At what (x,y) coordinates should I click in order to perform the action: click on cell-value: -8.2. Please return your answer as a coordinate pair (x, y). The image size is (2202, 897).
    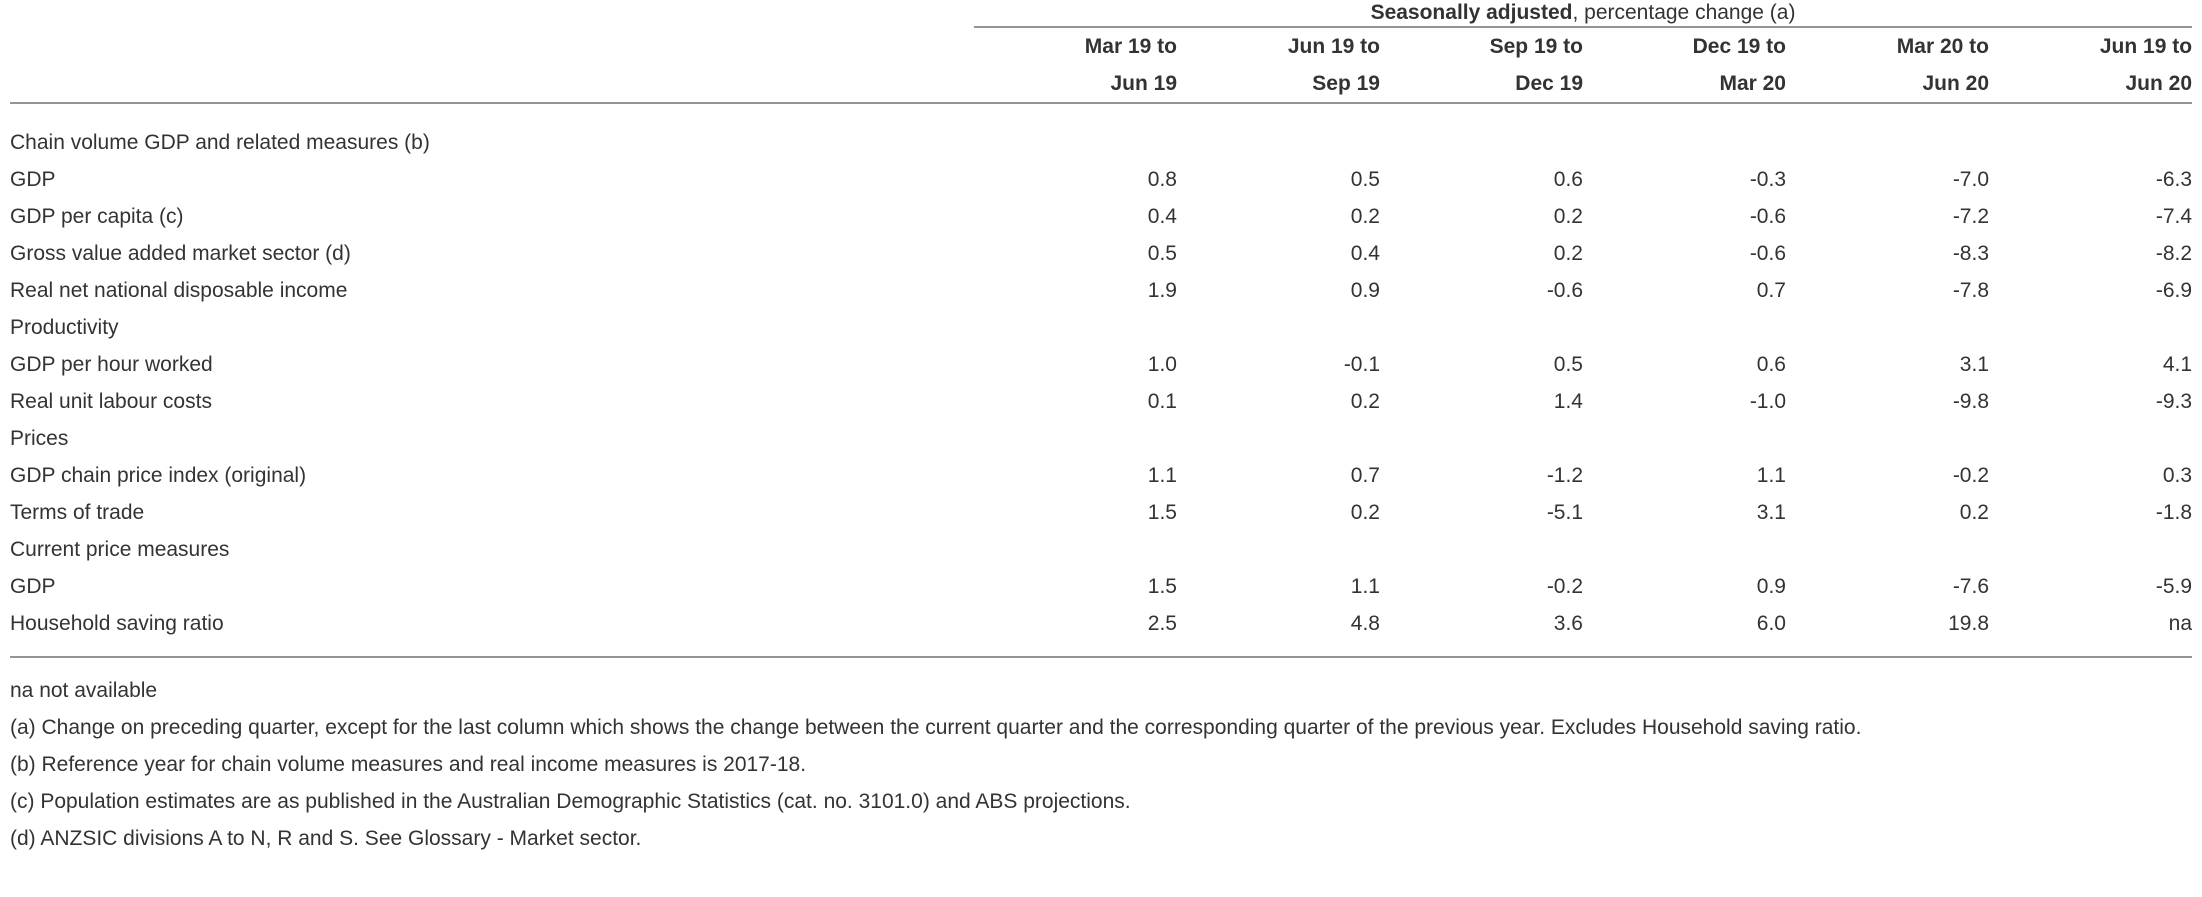
    Looking at the image, I should click on (2174, 253).